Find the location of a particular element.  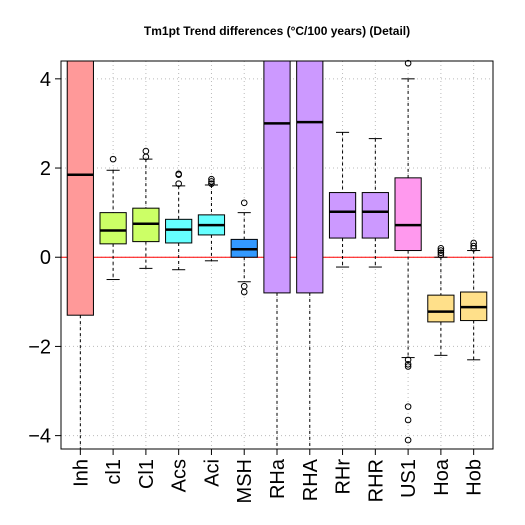

x-tick-label-RHA: RHA is located at coordinates (311, 479).